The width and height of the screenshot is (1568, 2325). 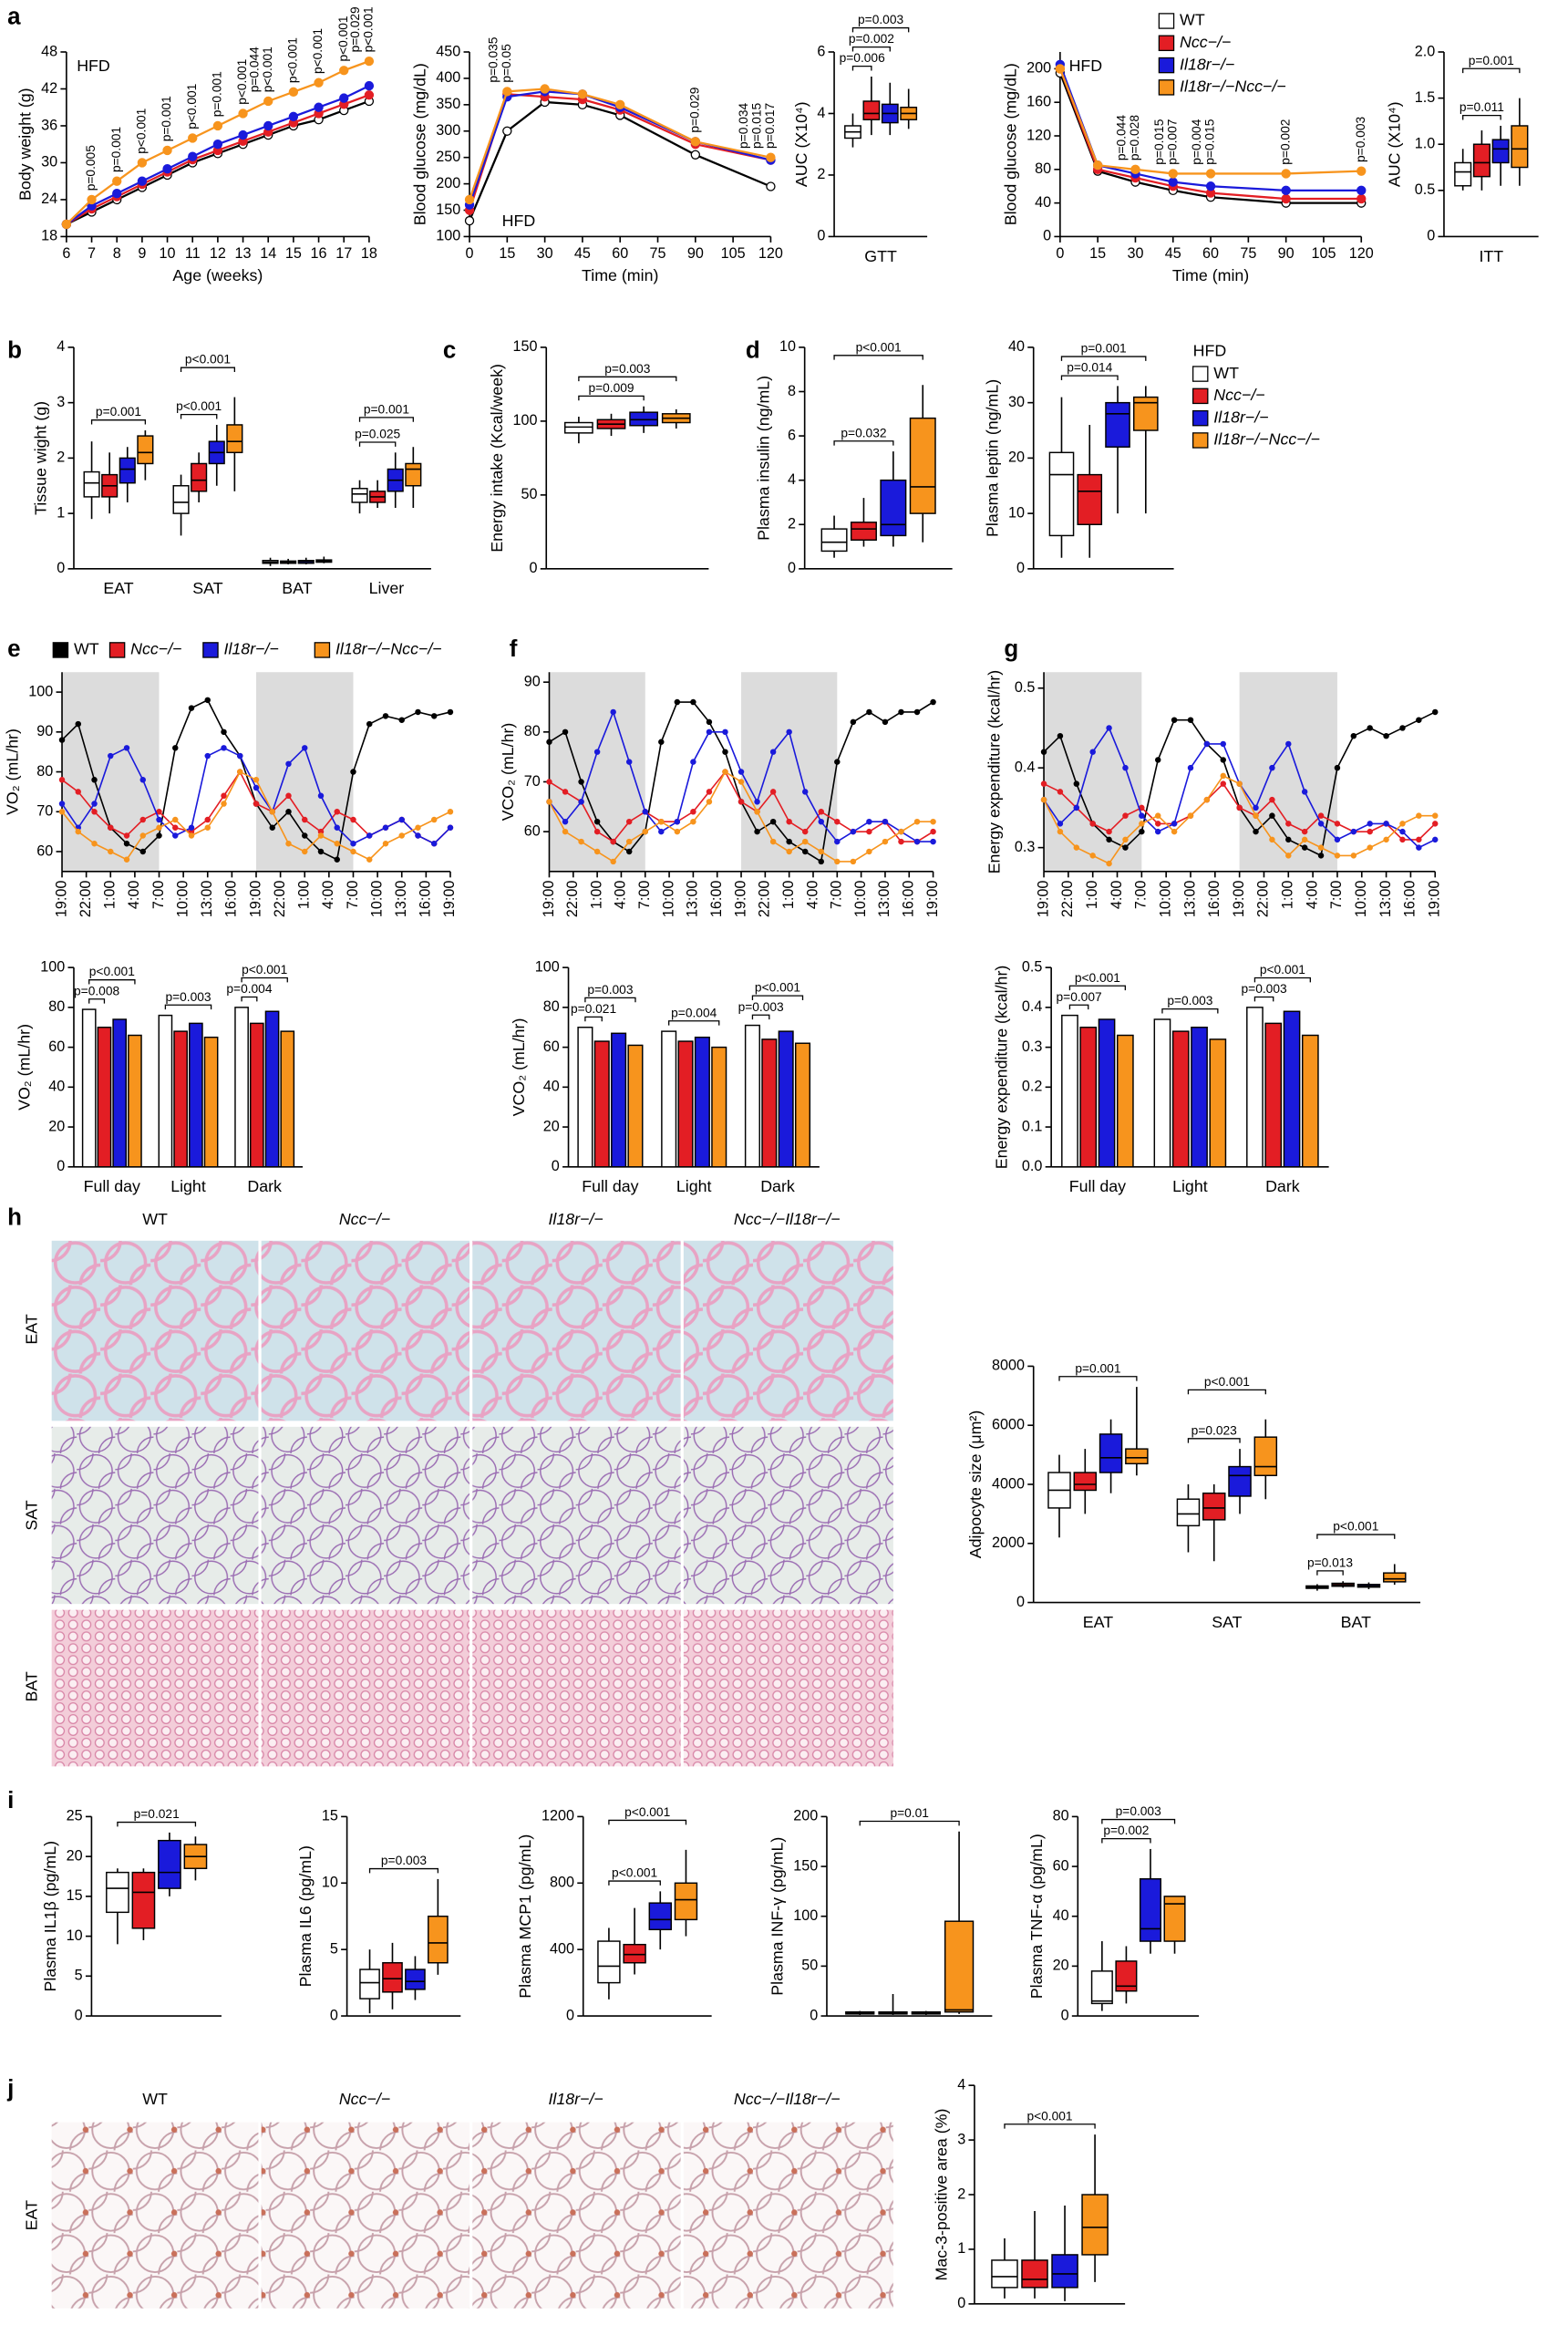 I want to click on y-axis-label: Energy intake (Kcal/week), so click(x=497, y=458).